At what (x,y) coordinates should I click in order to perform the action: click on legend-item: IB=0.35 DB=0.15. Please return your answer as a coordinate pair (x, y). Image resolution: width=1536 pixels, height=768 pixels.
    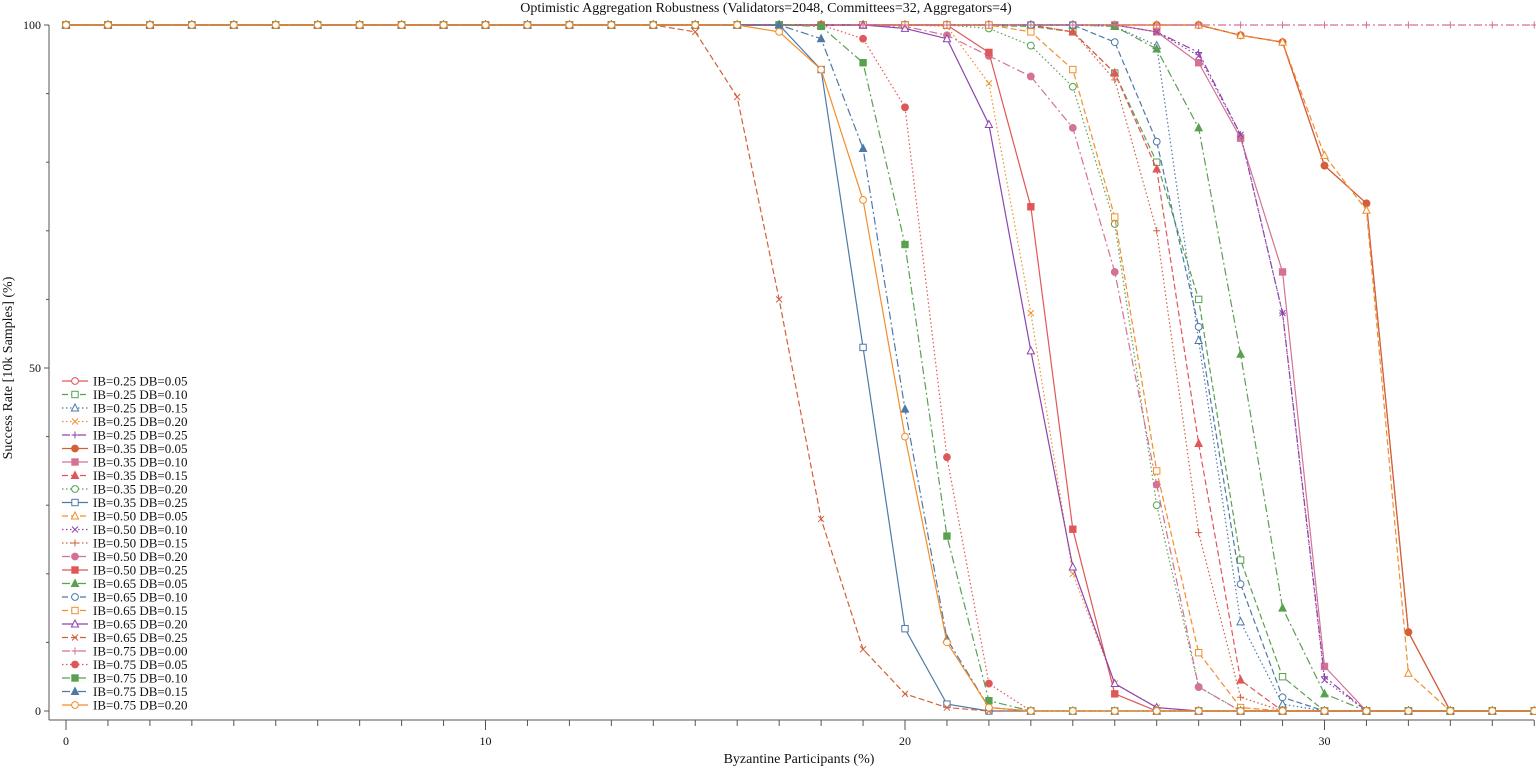
    Looking at the image, I should click on (124, 475).